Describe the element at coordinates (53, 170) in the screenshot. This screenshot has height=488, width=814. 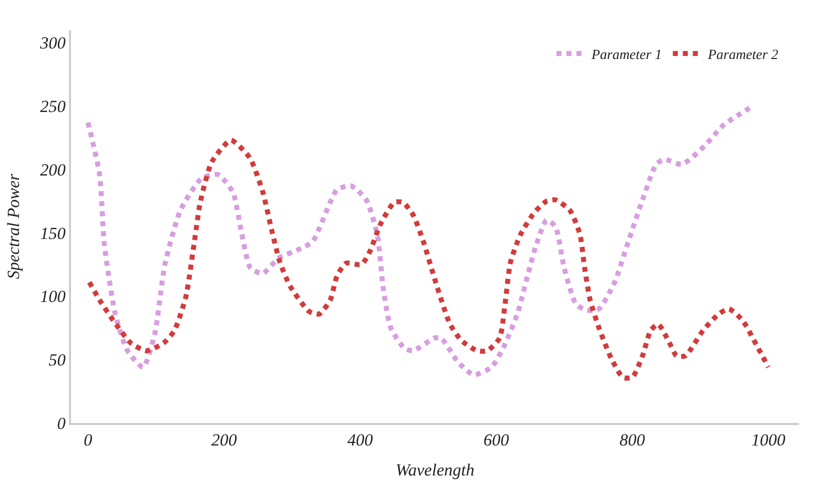
I see `y-tick-label: 200` at that location.